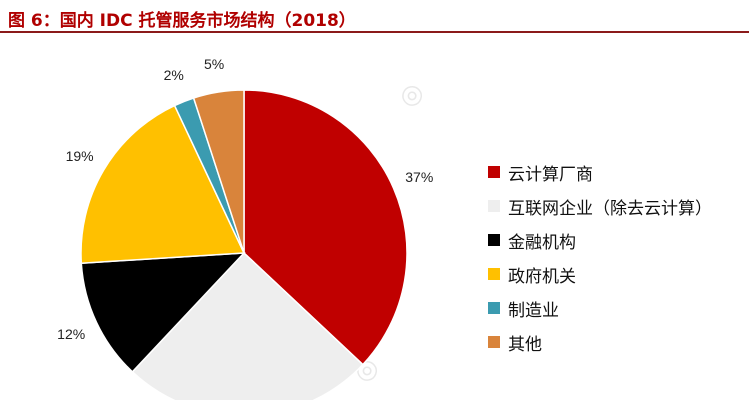 This screenshot has width=749, height=400. Describe the element at coordinates (79, 155) in the screenshot. I see `pie-data-label: 19%` at that location.